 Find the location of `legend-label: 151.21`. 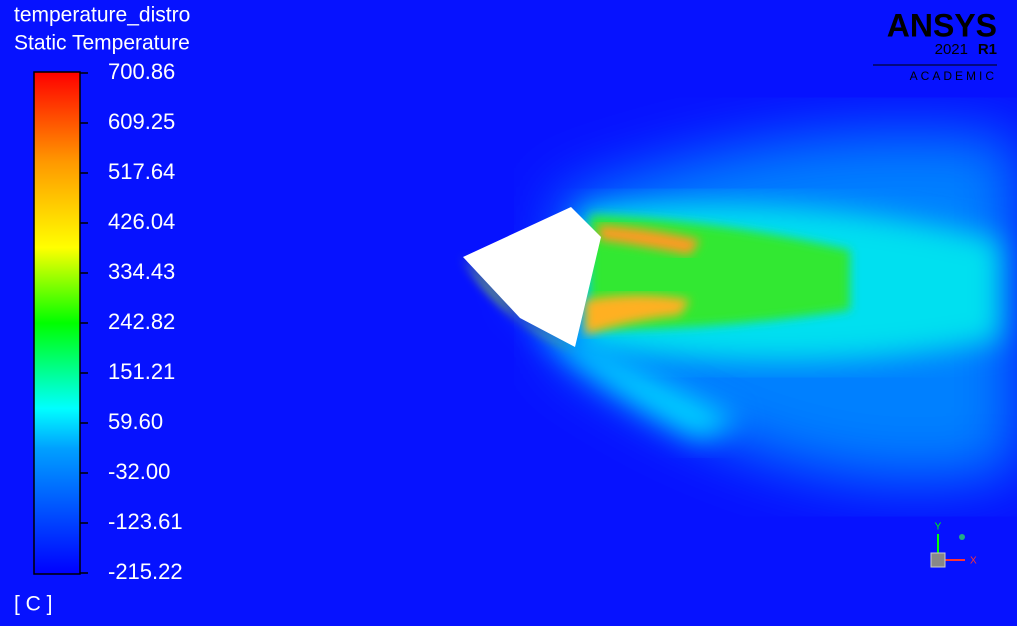

legend-label: 151.21 is located at coordinates (141, 371).